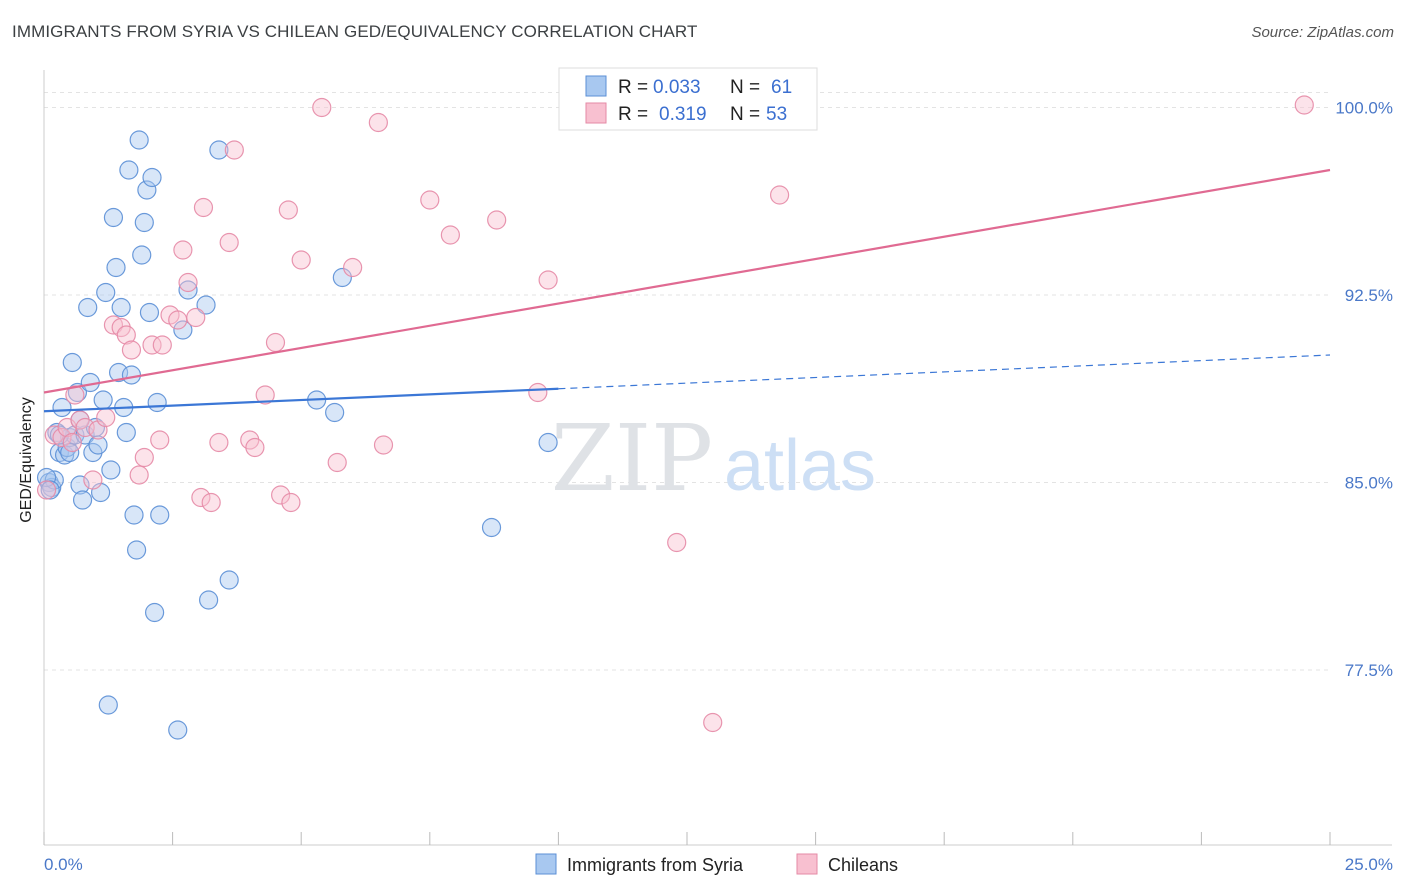  I want to click on x-tick-label-1: 25.0%, so click(1369, 864).